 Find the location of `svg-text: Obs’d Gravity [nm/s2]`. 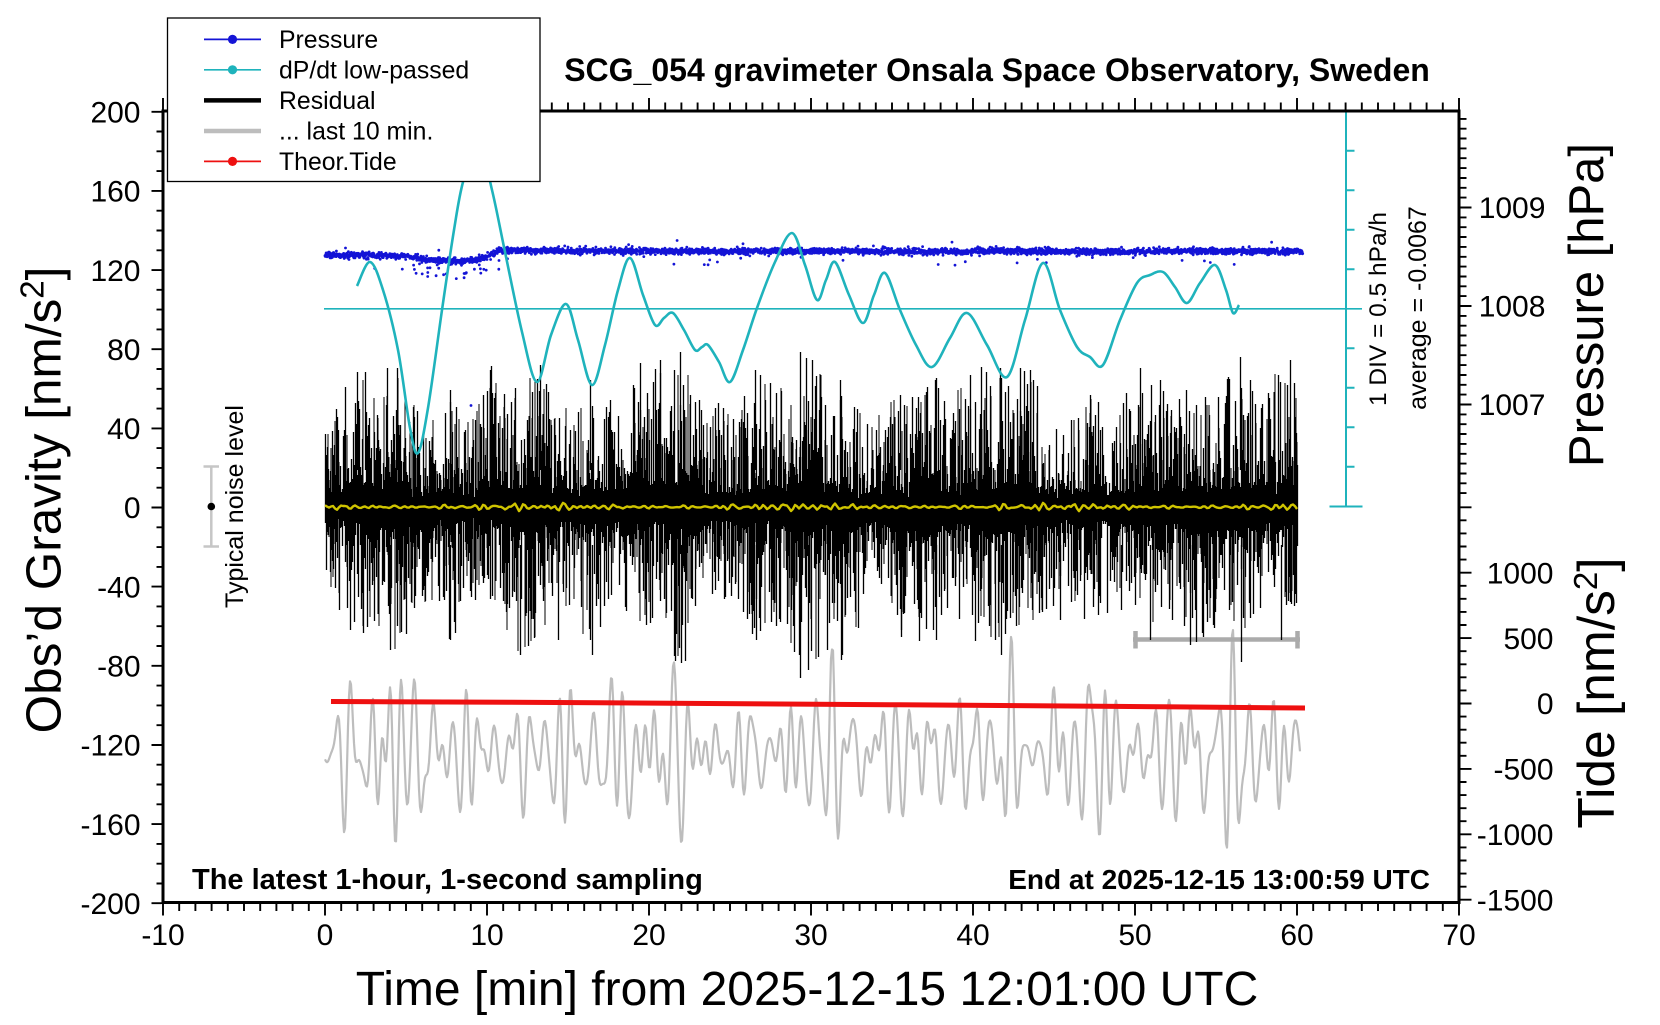

svg-text: Obs’d Gravity [nm/s2] is located at coordinates (43, 500).